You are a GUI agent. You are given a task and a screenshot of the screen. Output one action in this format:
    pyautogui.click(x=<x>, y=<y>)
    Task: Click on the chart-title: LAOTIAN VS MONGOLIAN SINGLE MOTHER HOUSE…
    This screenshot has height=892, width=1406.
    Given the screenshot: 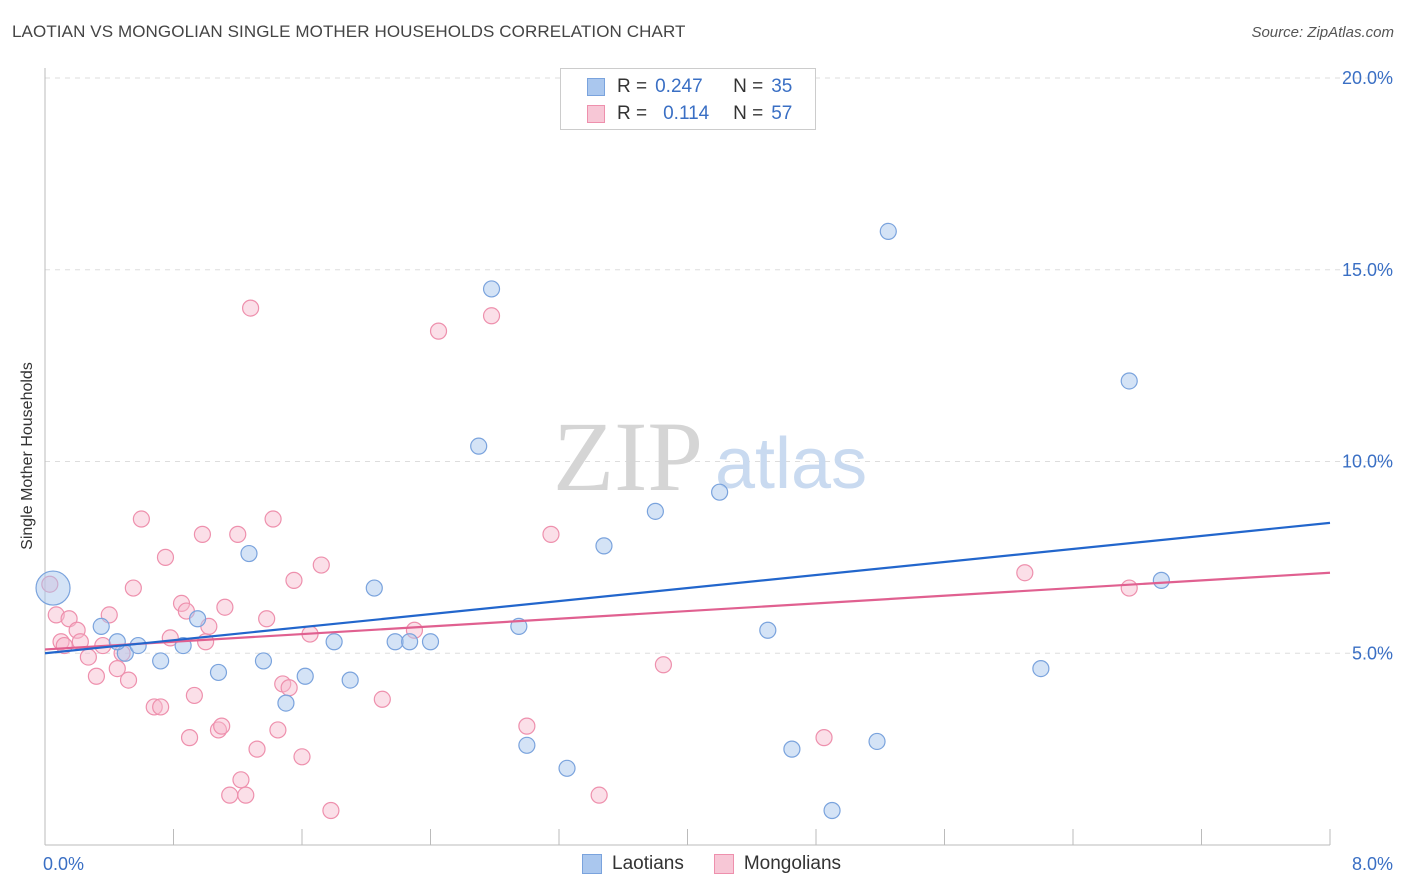 What is the action you would take?
    pyautogui.click(x=349, y=31)
    